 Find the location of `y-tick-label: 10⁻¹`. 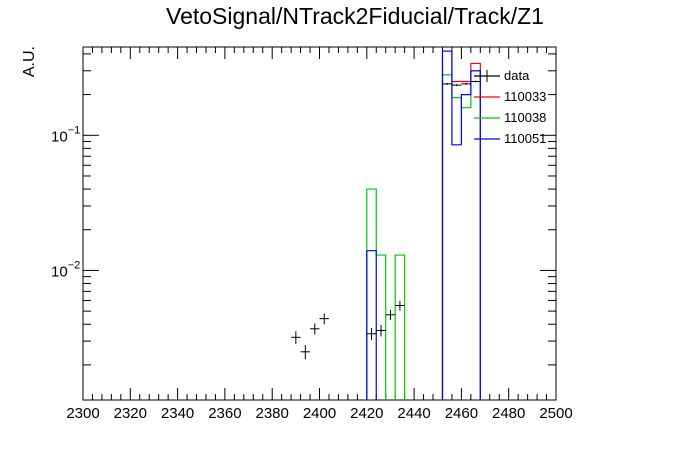

y-tick-label: 10⁻¹ is located at coordinates (65, 134).